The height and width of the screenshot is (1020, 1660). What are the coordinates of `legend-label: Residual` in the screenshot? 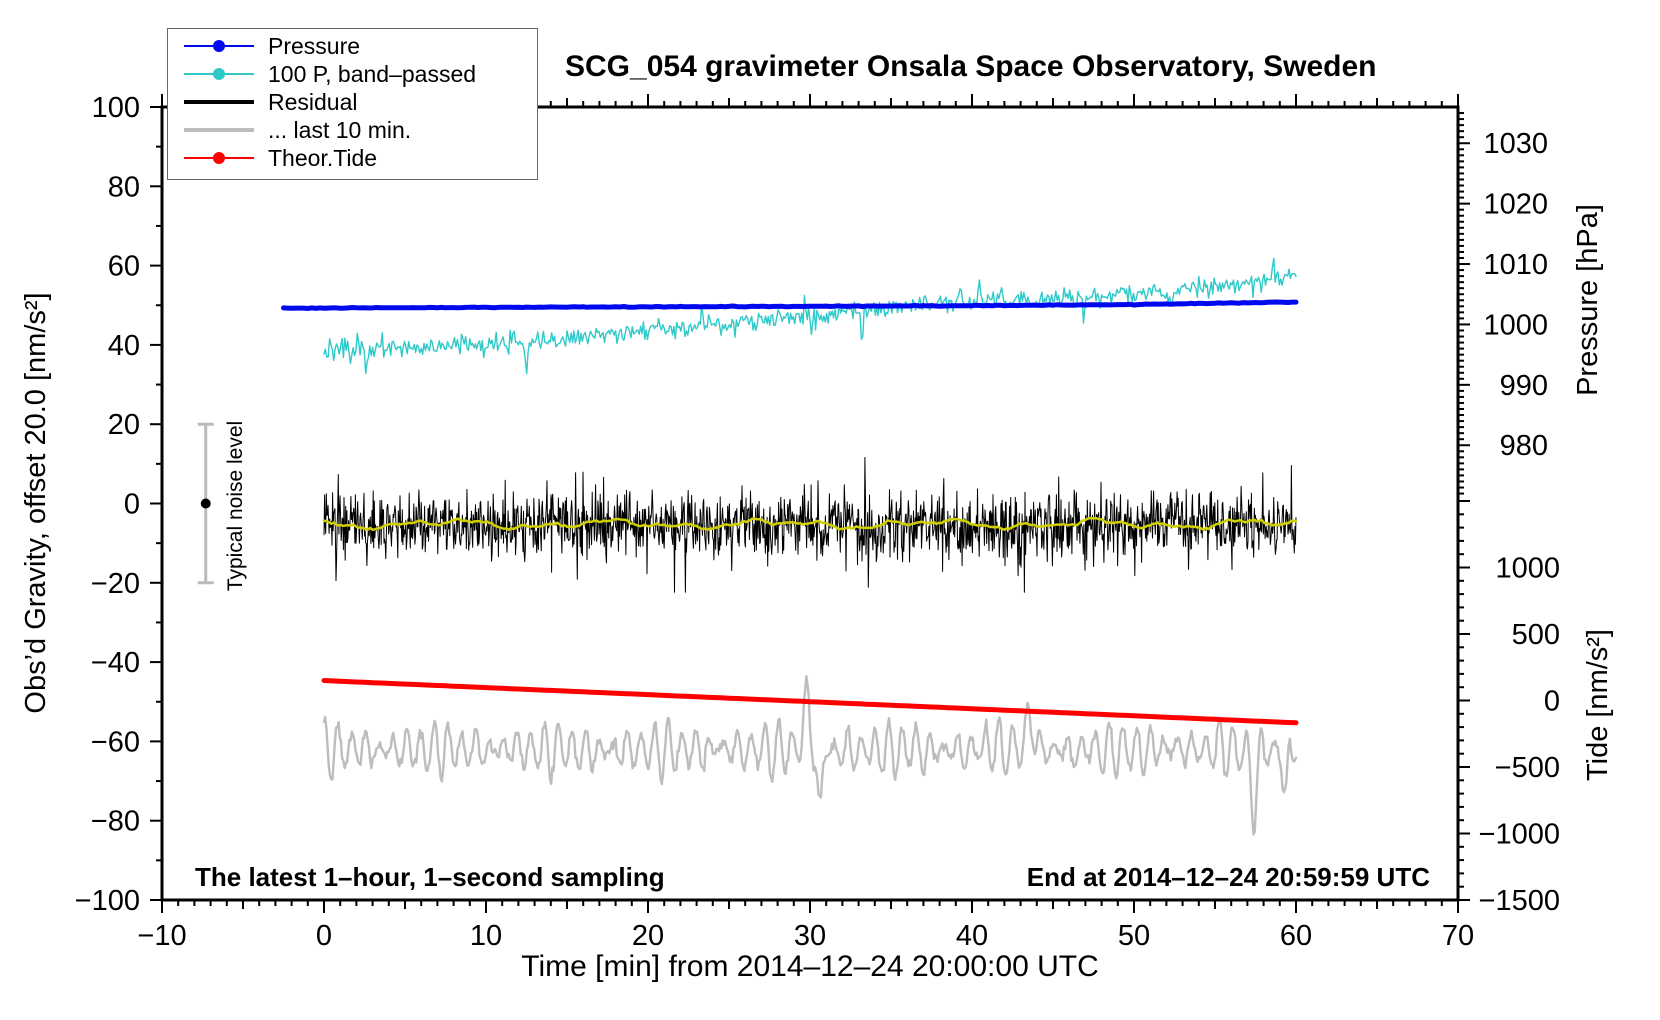 It's located at (313, 101).